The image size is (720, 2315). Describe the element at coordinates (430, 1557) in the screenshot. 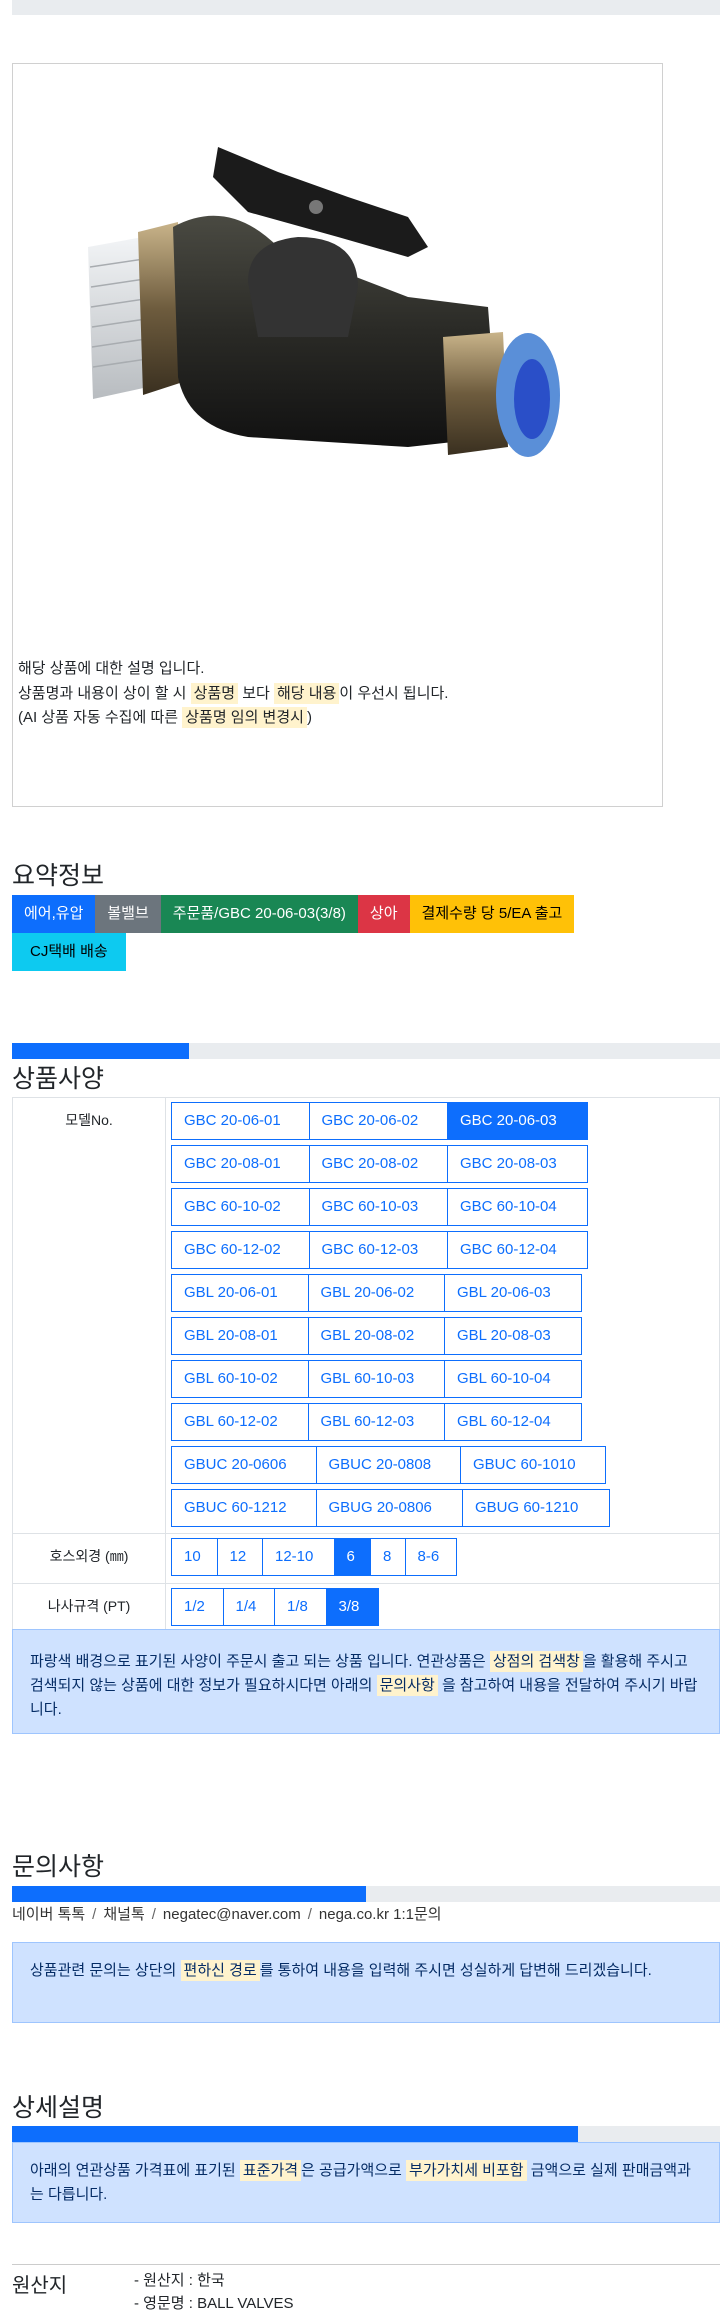

I see `hose-option-button: 8-6` at that location.